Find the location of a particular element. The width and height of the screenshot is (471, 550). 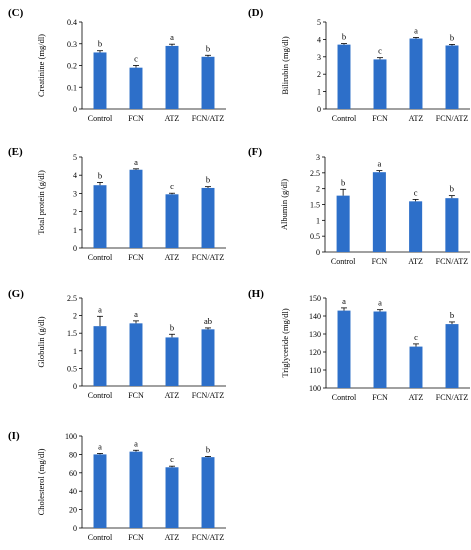

y-axis-title: Cholesterol (mg/dl) is located at coordinates (41, 481).